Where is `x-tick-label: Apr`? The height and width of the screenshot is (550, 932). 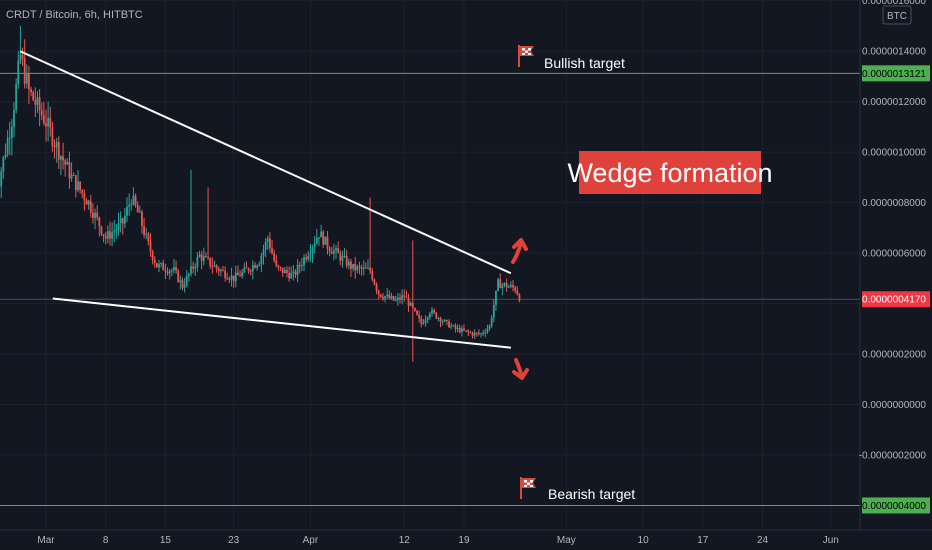
x-tick-label: Apr is located at coordinates (311, 540).